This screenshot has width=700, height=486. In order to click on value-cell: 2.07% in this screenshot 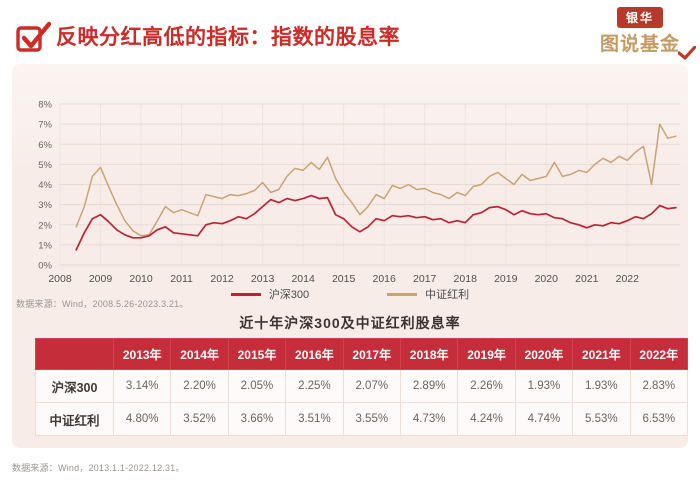, I will do `click(371, 386)`.